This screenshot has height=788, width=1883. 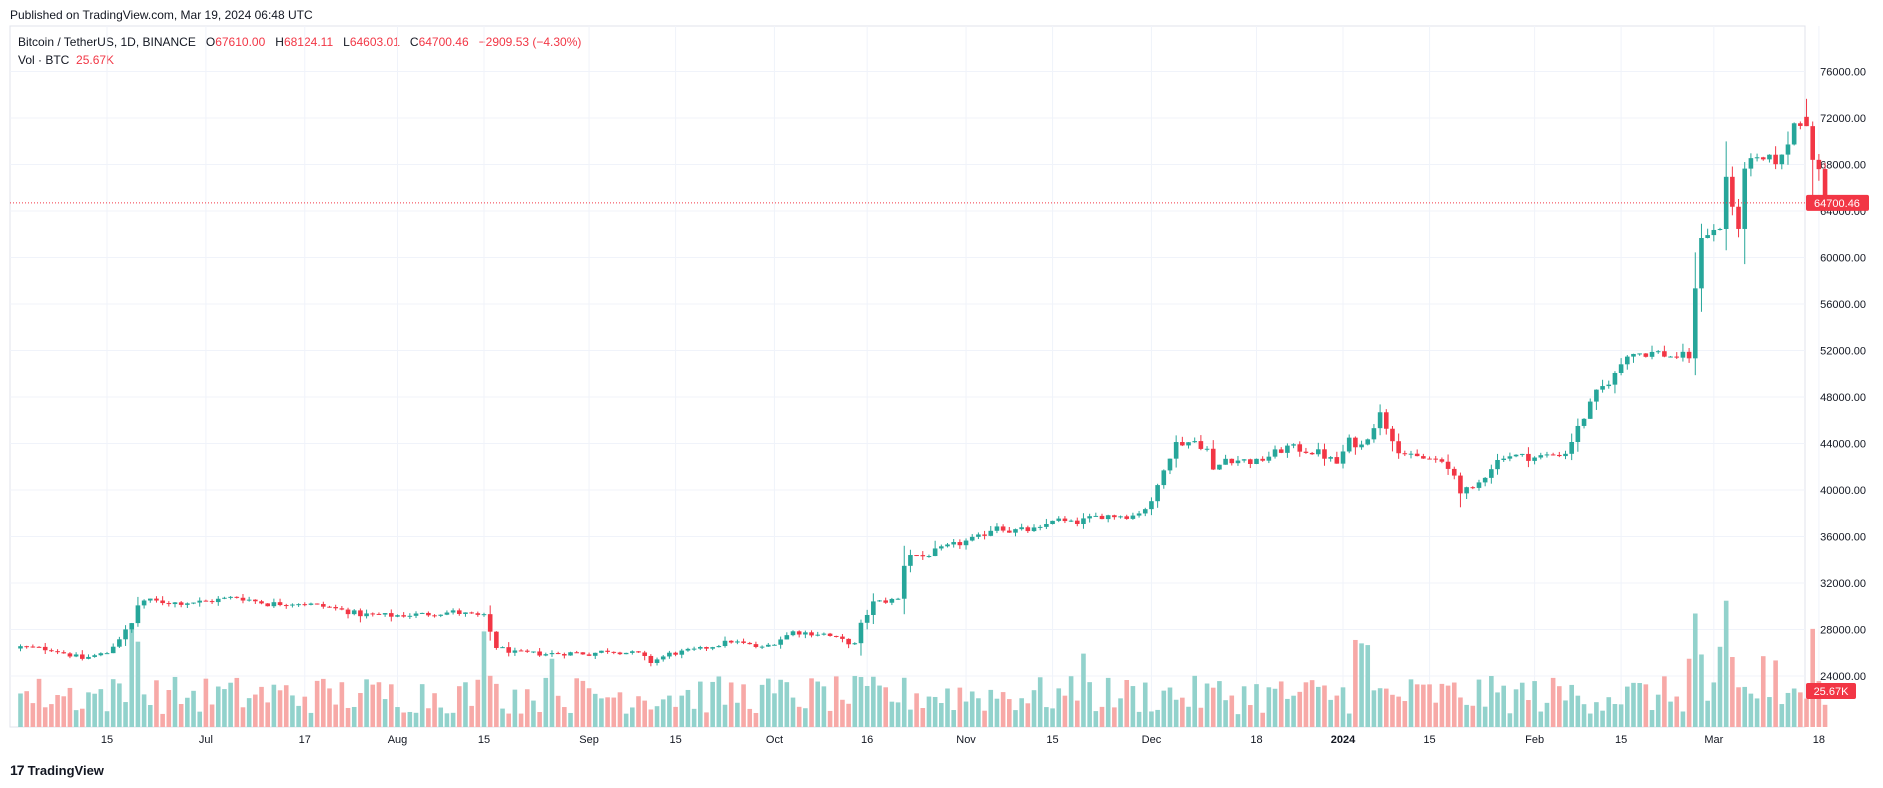 What do you see at coordinates (57, 770) in the screenshot?
I see `tradingview-brand: 17 TradingView` at bounding box center [57, 770].